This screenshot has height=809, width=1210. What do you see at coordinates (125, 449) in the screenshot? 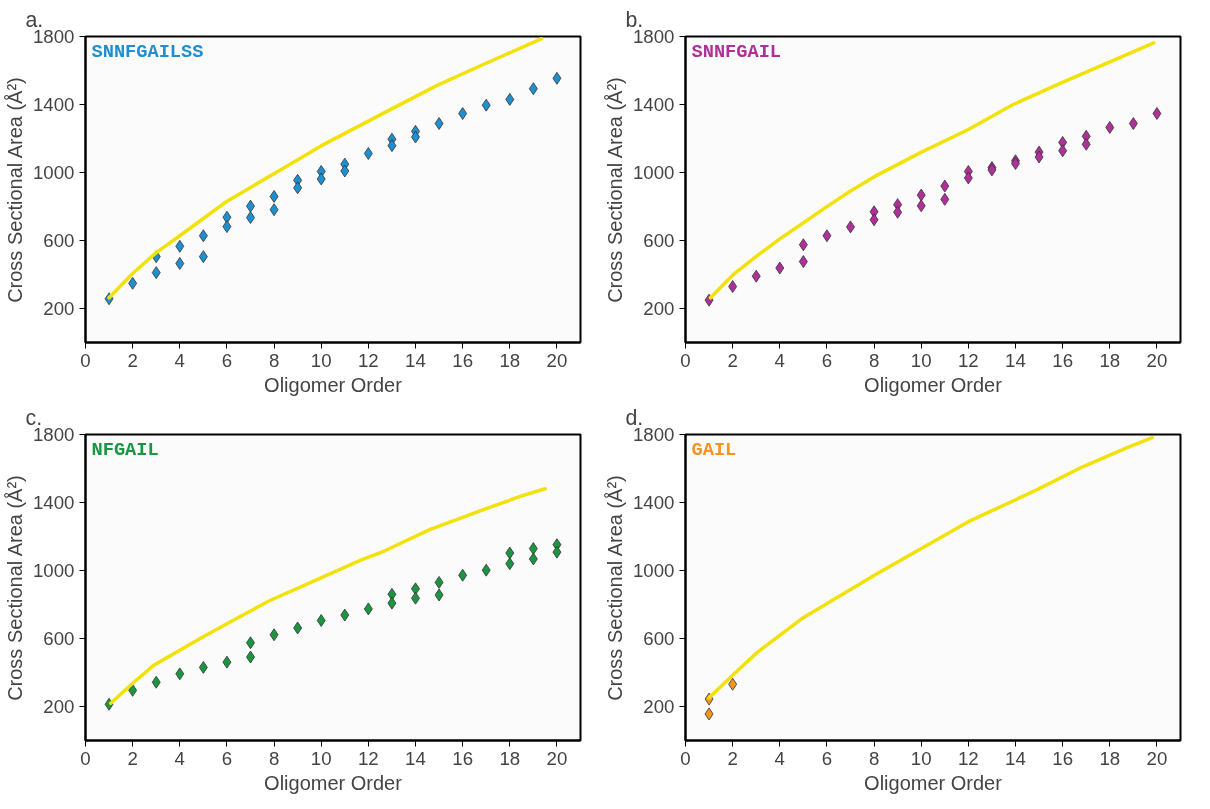
I see `text: NFGAIL` at bounding box center [125, 449].